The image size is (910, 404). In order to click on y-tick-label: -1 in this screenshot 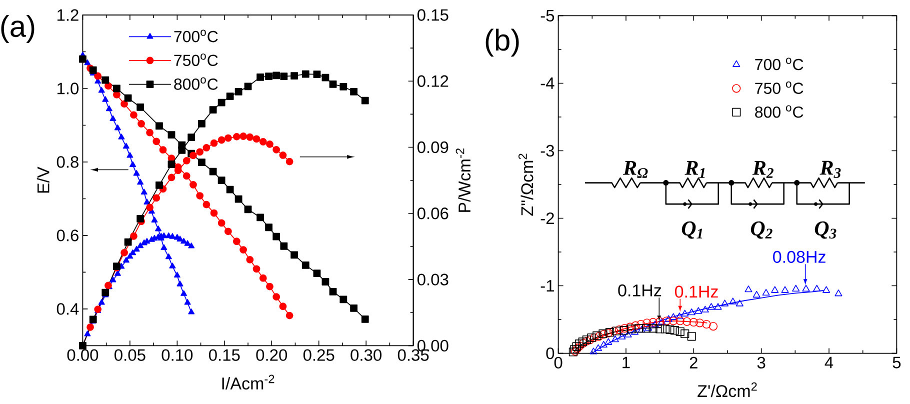, I will do `click(547, 286)`.